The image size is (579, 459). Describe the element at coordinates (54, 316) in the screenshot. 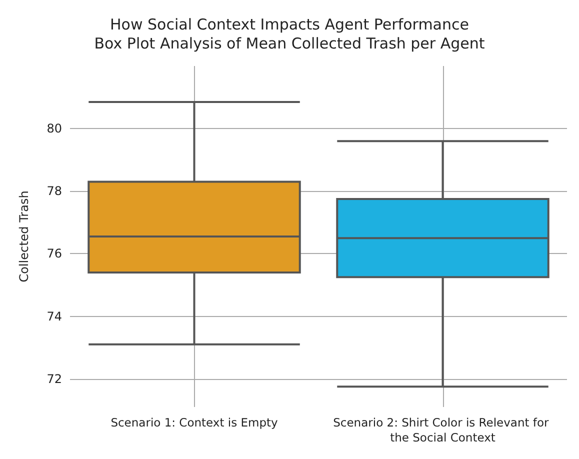

I see `y-tick-label: 74` at that location.